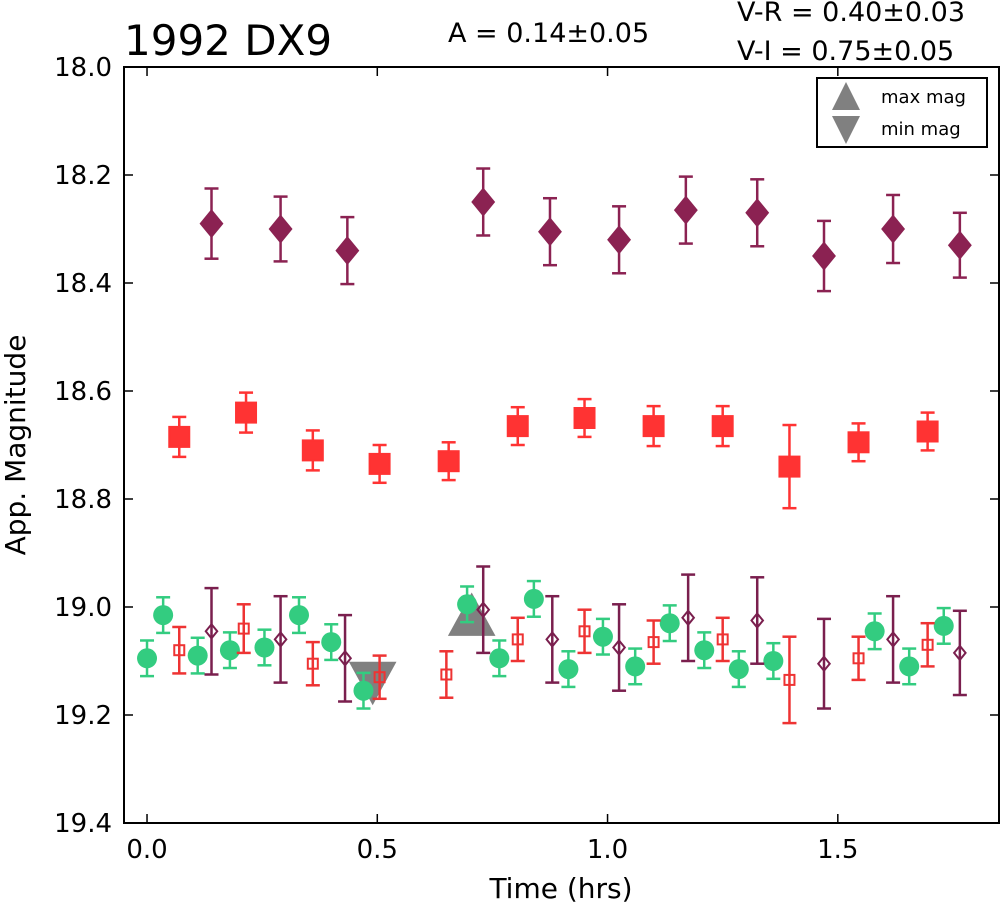 The height and width of the screenshot is (904, 1001). What do you see at coordinates (377, 850) in the screenshot?
I see `x-tick-label: 0.5` at bounding box center [377, 850].